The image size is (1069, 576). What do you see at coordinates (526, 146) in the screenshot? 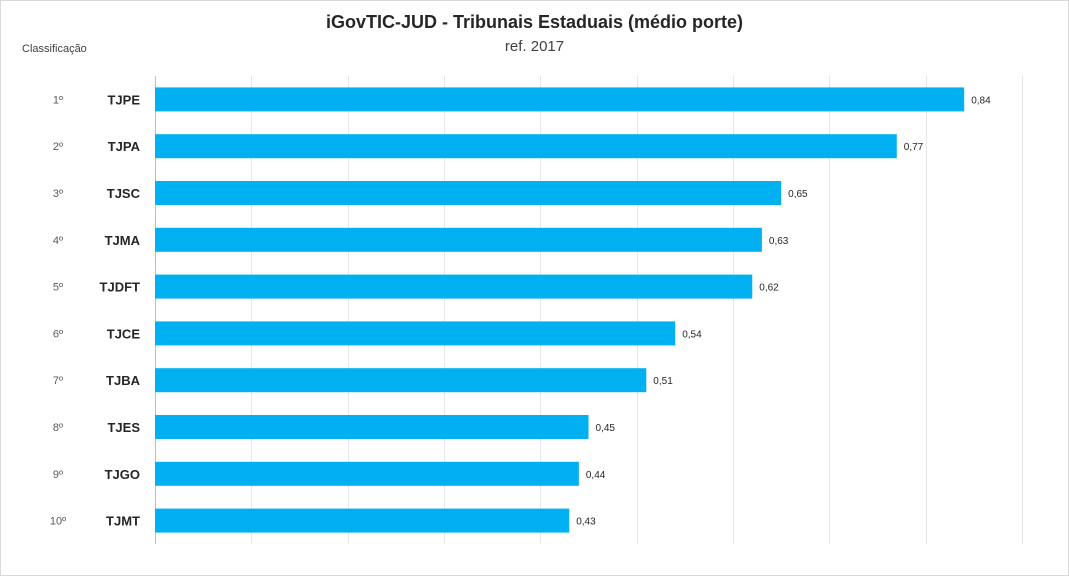
I see `bar-tjpa` at bounding box center [526, 146].